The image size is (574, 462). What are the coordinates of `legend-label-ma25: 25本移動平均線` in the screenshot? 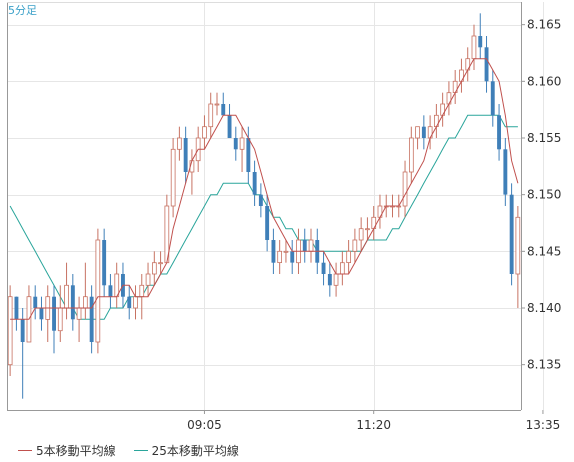 It's located at (195, 451).